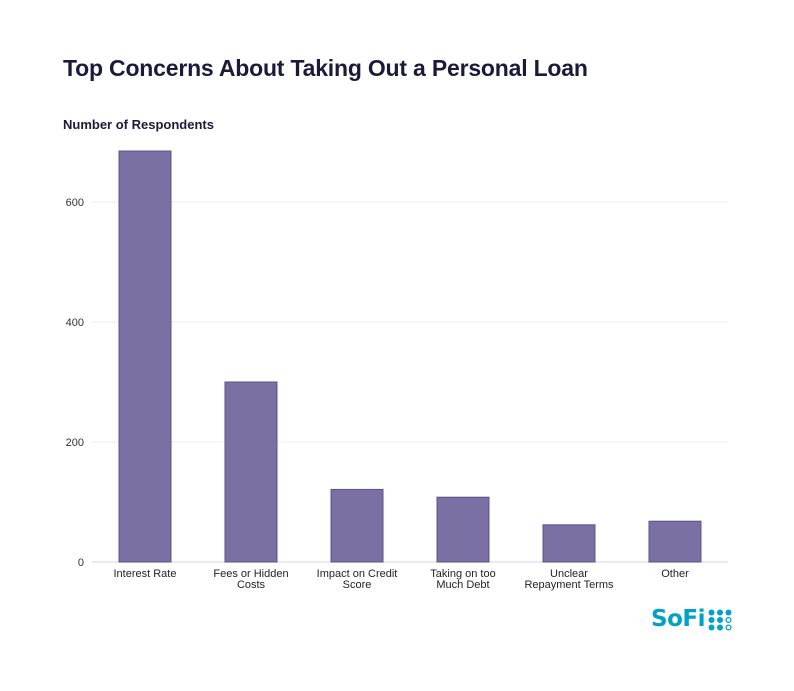 The image size is (794, 691). I want to click on x-tick-label: Other, so click(675, 574).